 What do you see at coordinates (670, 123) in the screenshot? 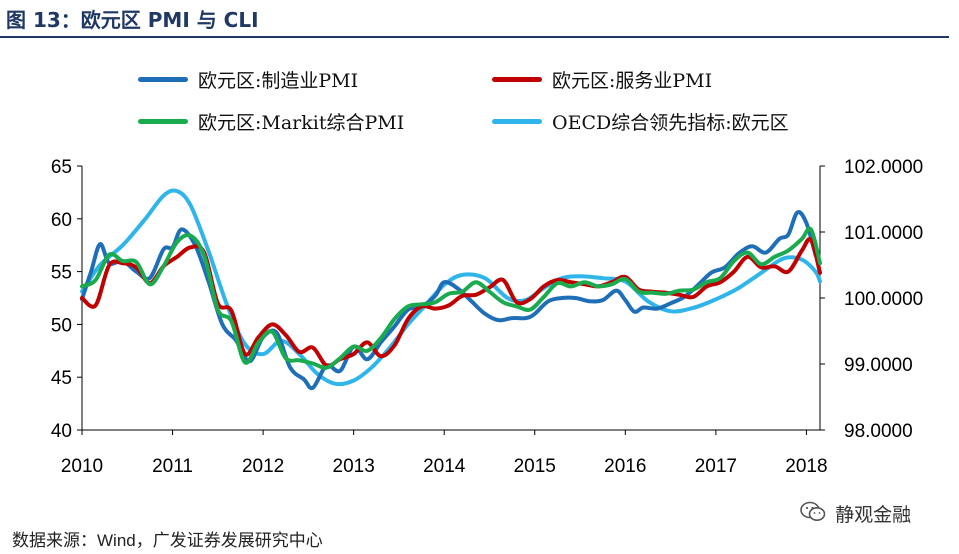
I see `legend-label-cli: OECD综合领先指标:欧元区` at bounding box center [670, 123].